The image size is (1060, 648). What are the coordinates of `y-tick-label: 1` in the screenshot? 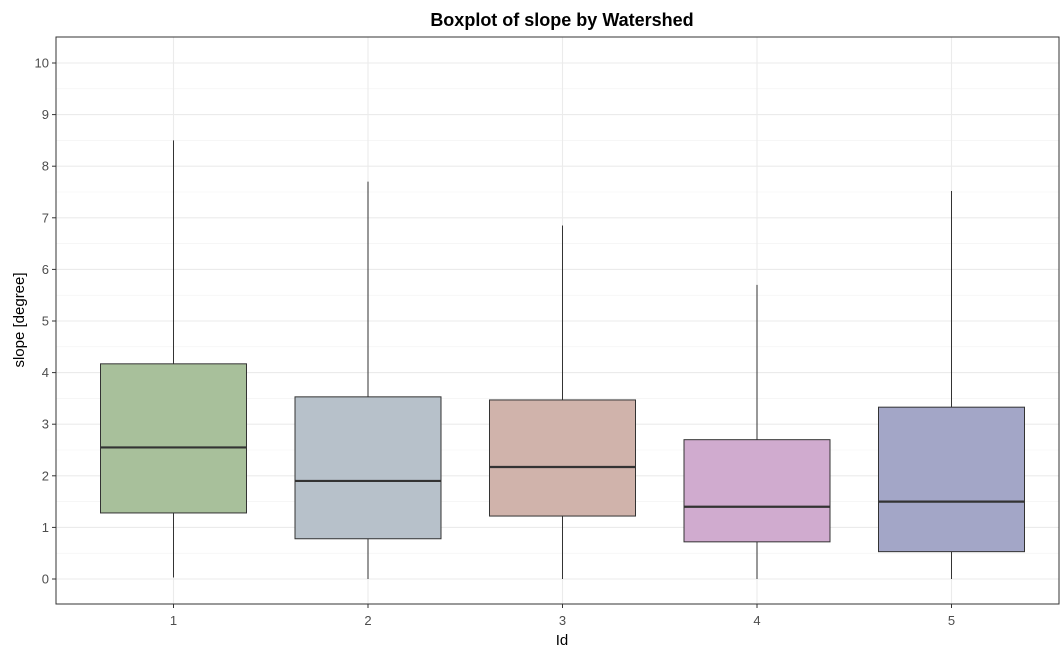 It's located at (45, 527).